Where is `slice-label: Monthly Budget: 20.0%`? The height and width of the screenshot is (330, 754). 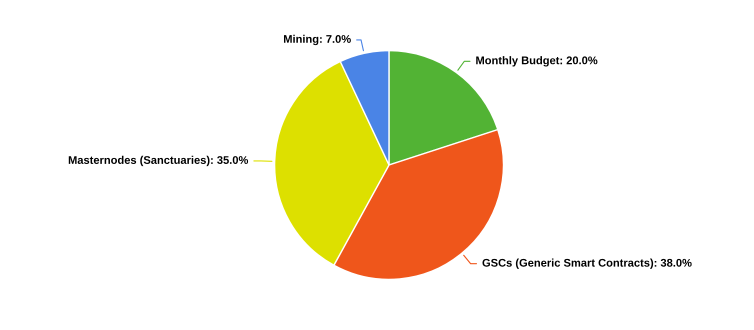
slice-label: Monthly Budget: 20.0% is located at coordinates (537, 61).